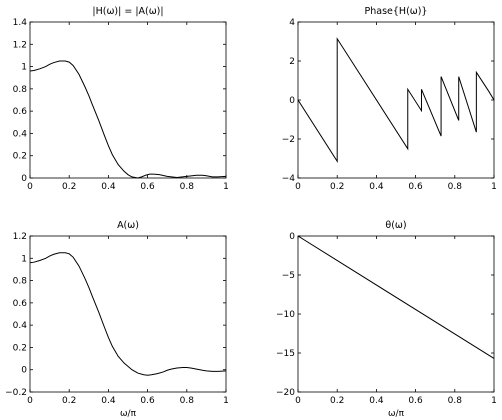  I want to click on theta-xtick-label: 0.6, so click(415, 401).